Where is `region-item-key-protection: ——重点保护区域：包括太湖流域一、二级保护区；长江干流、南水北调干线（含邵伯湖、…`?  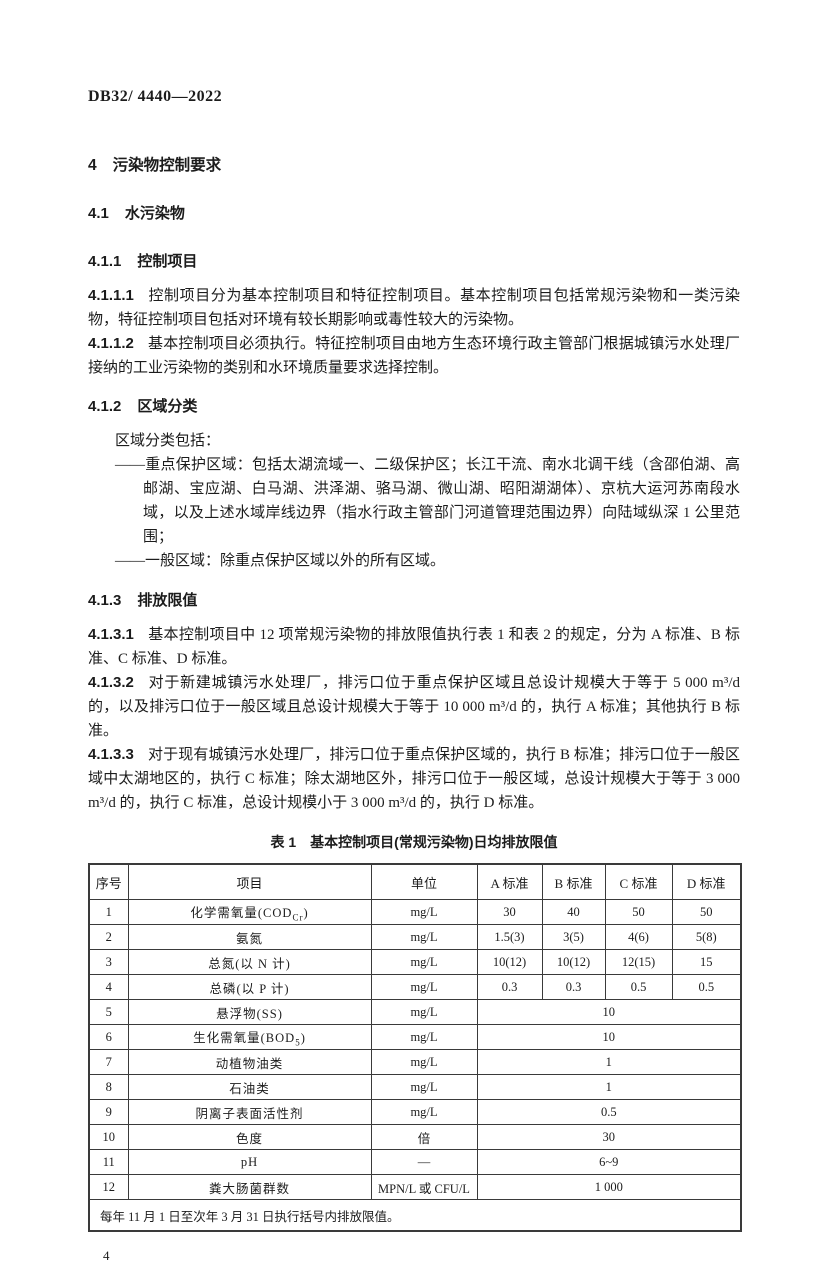 region-item-key-protection: ——重点保护区域：包括太湖流域一、二级保护区；长江干流、南水北调干线（含邵伯湖、… is located at coordinates (427, 501).